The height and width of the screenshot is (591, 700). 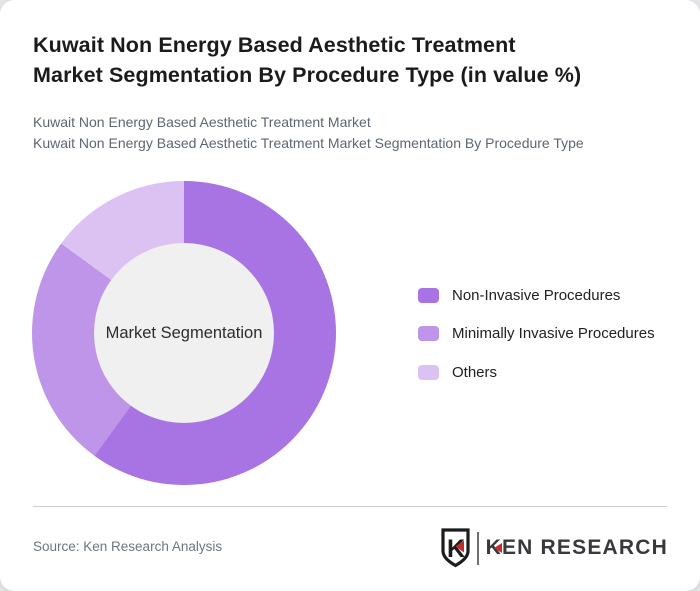 I want to click on legend-label: Others, so click(x=475, y=372).